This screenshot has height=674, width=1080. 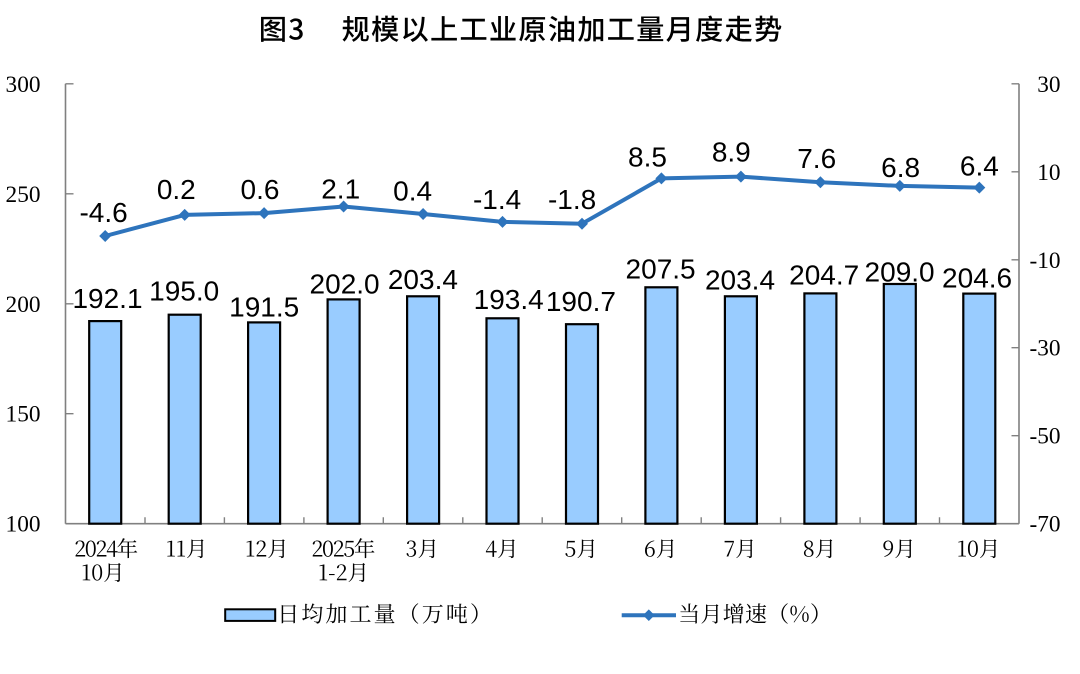 What do you see at coordinates (572, 199) in the screenshot?
I see `svg-text: -1.8` at bounding box center [572, 199].